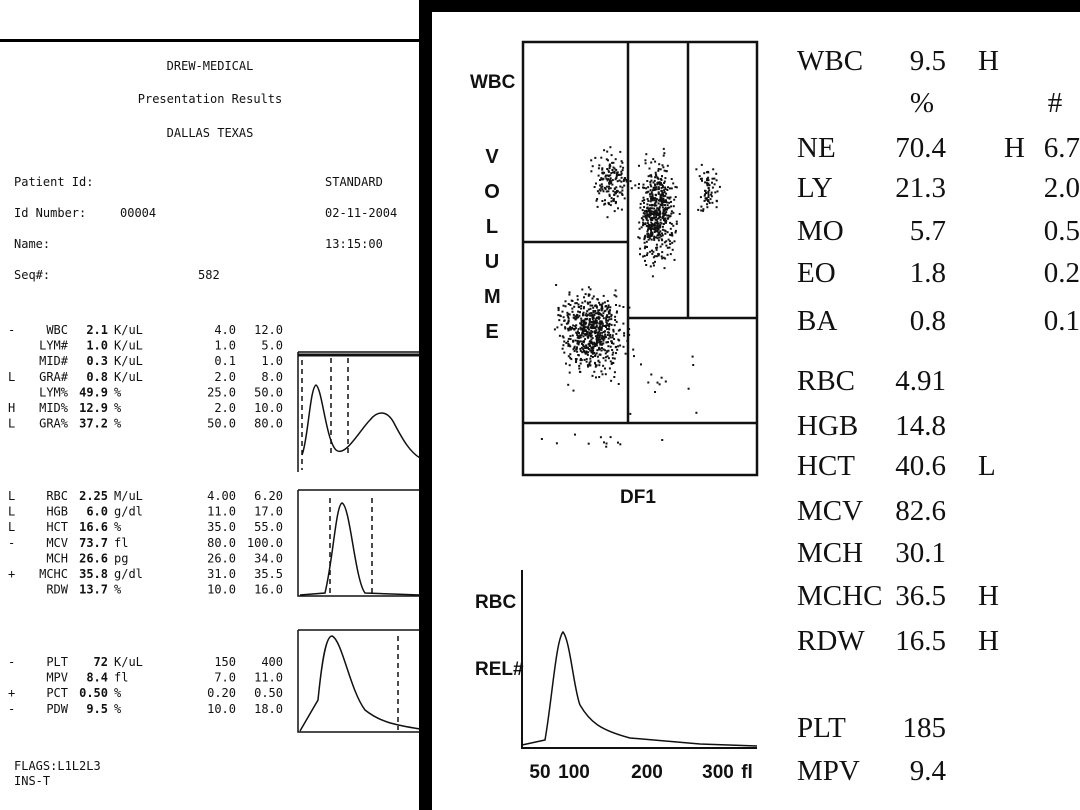 This screenshot has height=810, width=1080. What do you see at coordinates (57, 543) in the screenshot?
I see `result-name: MCV` at bounding box center [57, 543].